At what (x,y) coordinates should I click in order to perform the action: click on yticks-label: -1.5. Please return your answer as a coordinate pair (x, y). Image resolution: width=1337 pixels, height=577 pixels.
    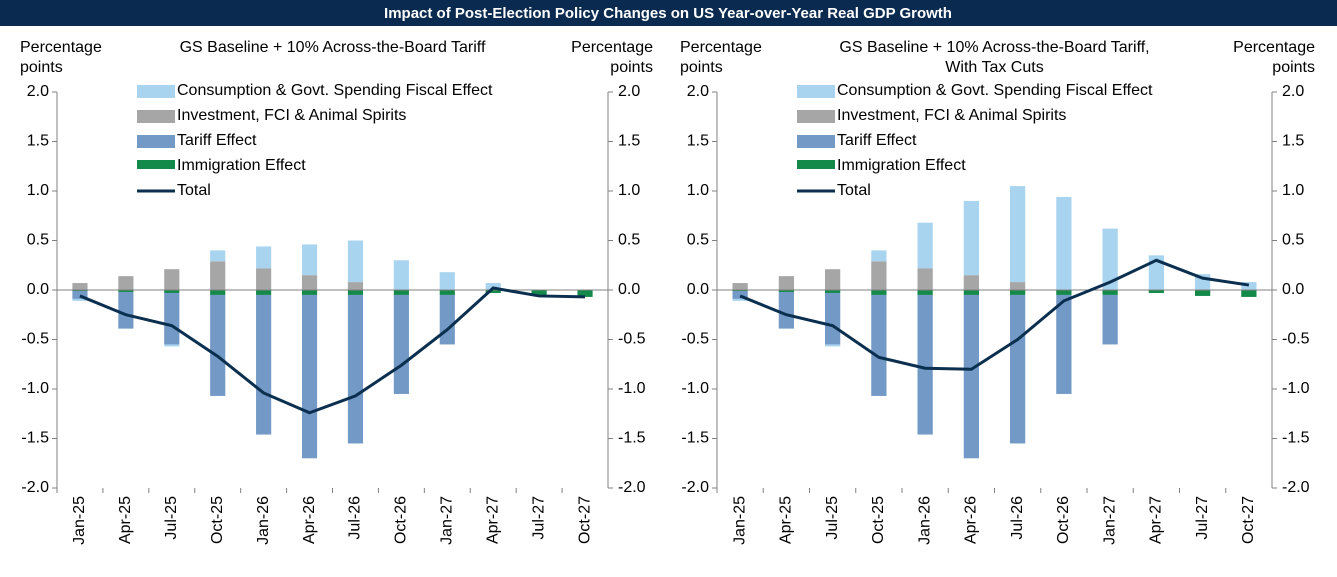
    Looking at the image, I should click on (35, 438).